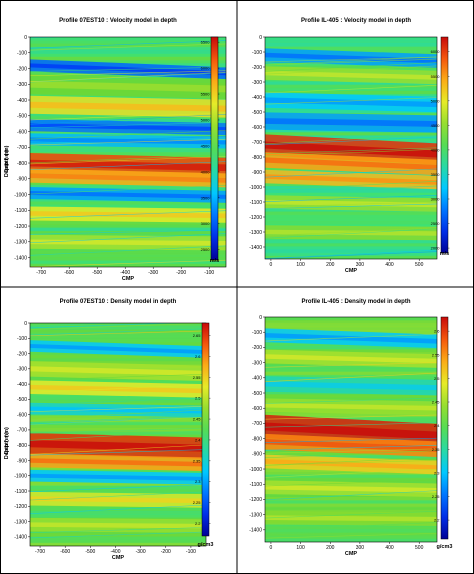  Describe the element at coordinates (351, 429) in the screenshot. I see `plot-border` at that location.